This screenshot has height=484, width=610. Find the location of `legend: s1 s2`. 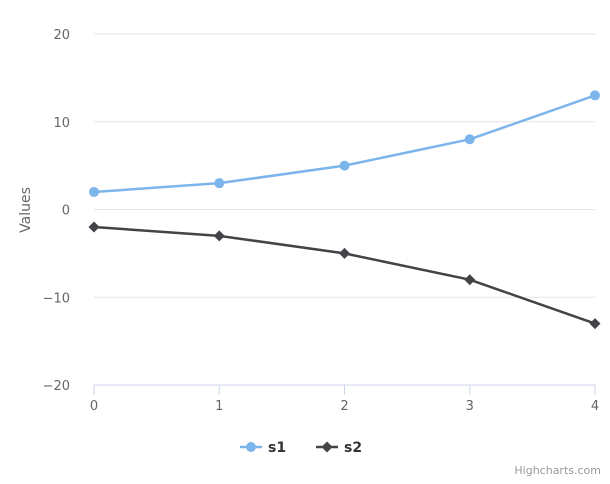

legend: s1 s2 is located at coordinates (301, 448).